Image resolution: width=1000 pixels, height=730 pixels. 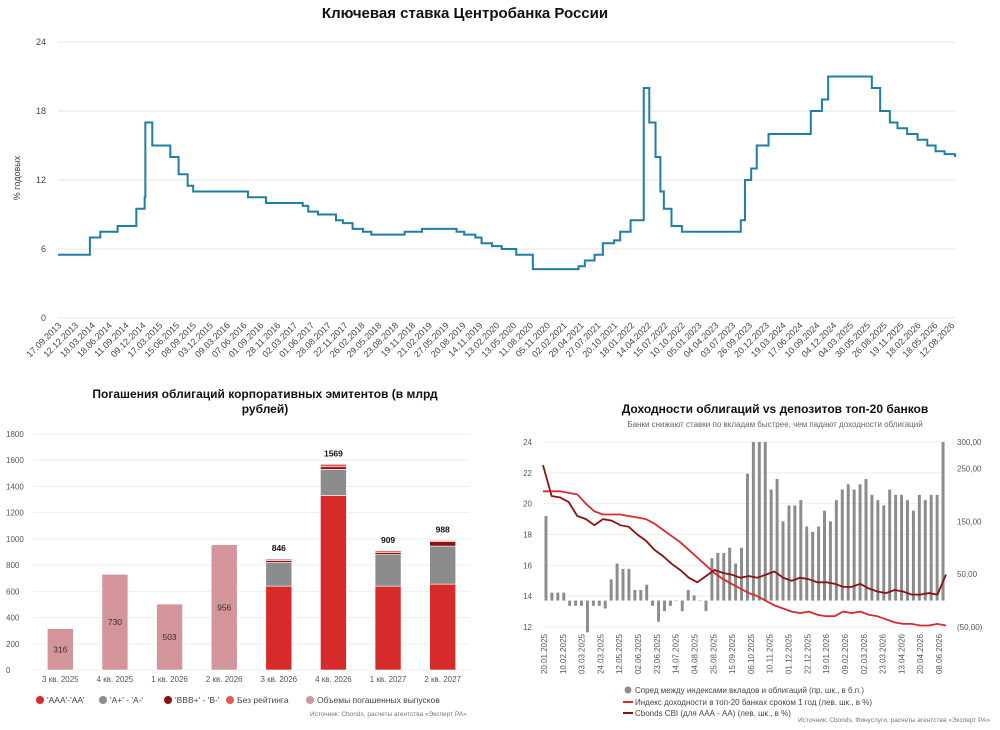 What do you see at coordinates (43, 249) in the screenshot?
I see `y-tick-label: 6` at bounding box center [43, 249].